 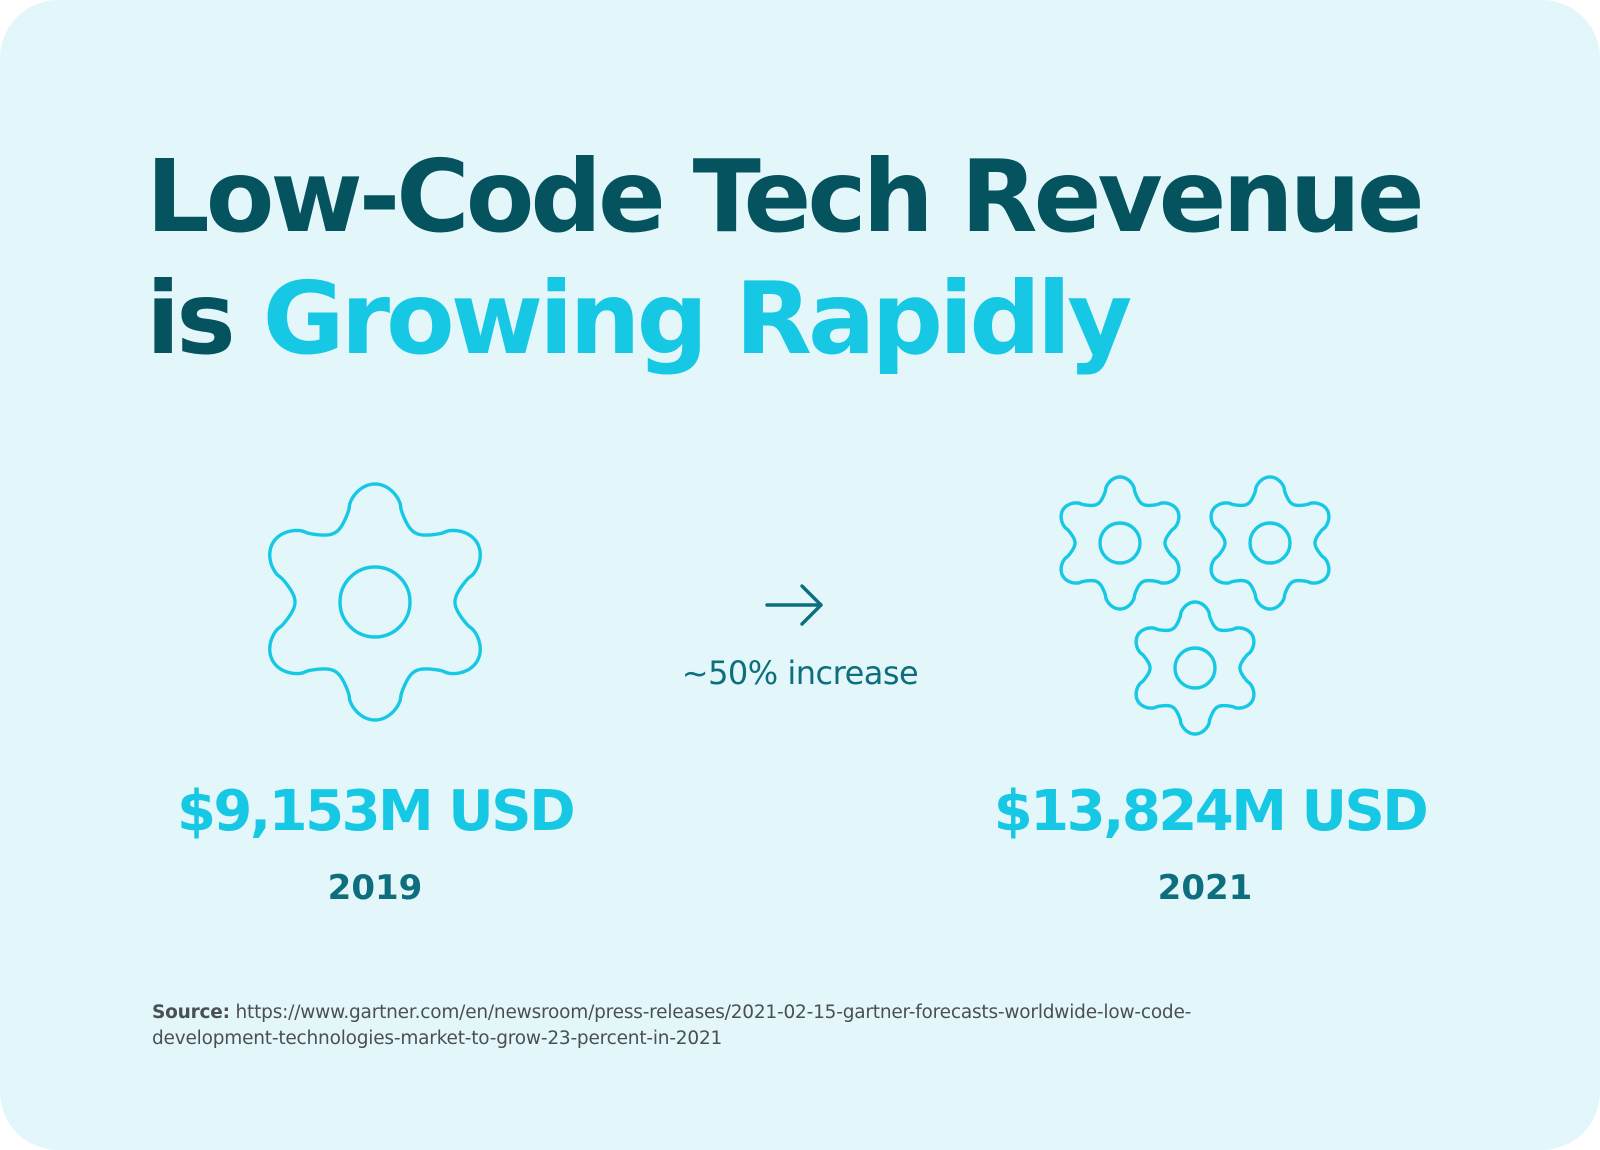 What do you see at coordinates (794, 605) in the screenshot?
I see `arrow-right-icon` at bounding box center [794, 605].